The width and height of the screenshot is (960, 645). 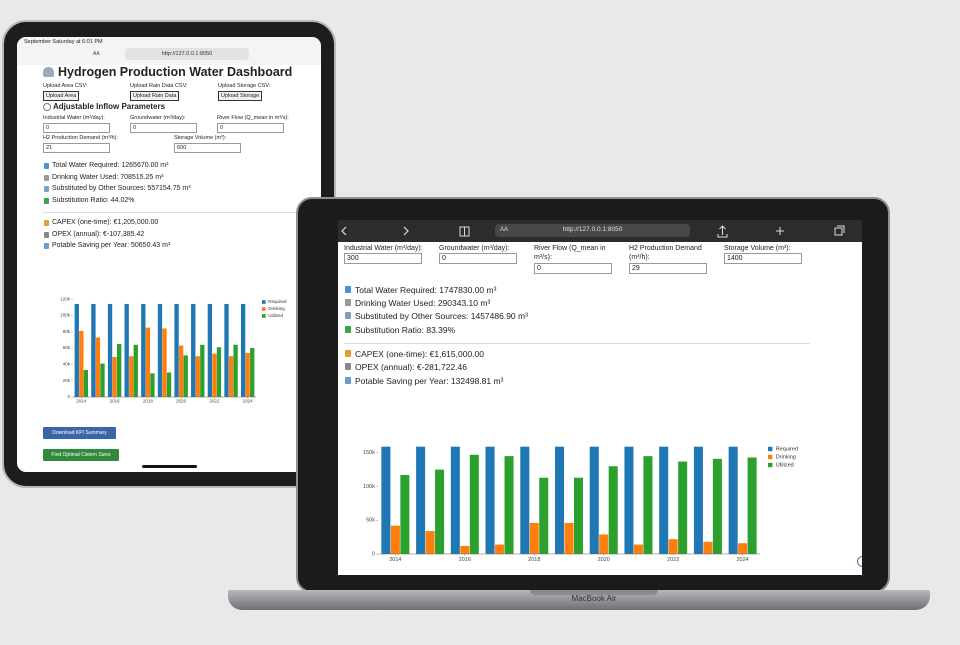 What do you see at coordinates (839, 230) in the screenshot?
I see `tabs-icon` at bounding box center [839, 230].